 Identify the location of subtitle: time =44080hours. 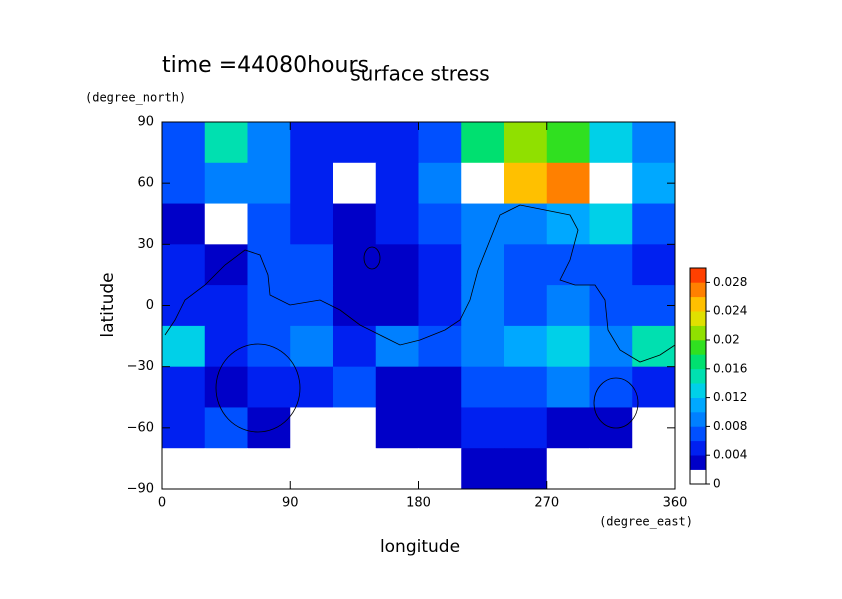
(265, 65).